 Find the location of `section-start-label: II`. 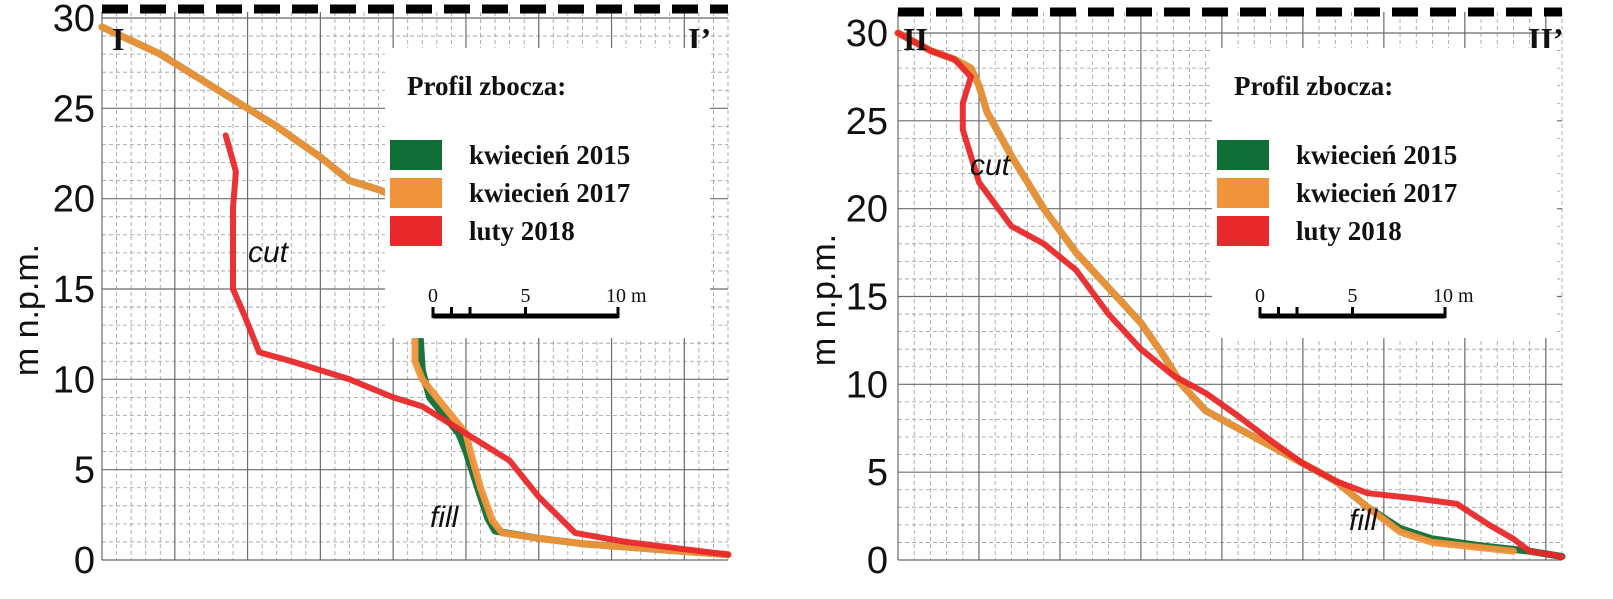

section-start-label: II is located at coordinates (915, 39).